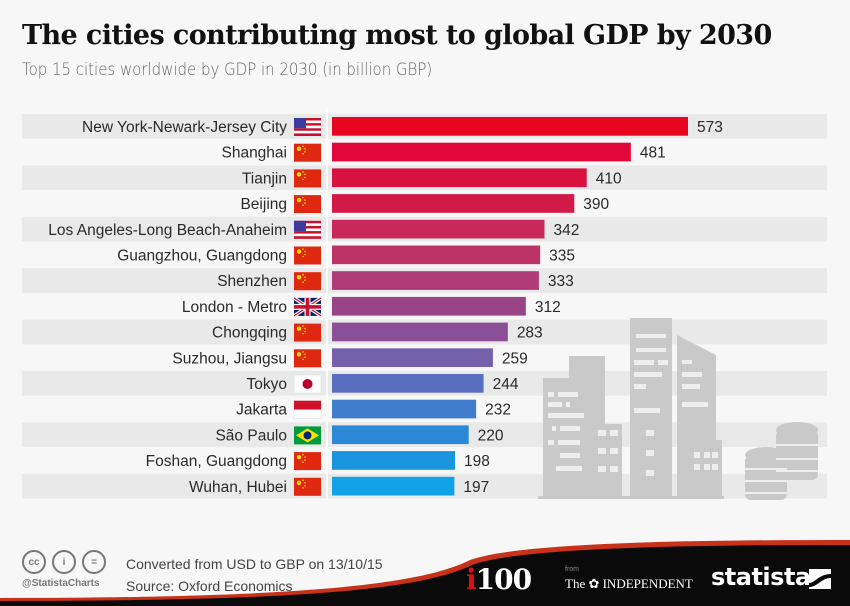 The width and height of the screenshot is (850, 606). Describe the element at coordinates (561, 281) in the screenshot. I see `value-label: 333` at that location.